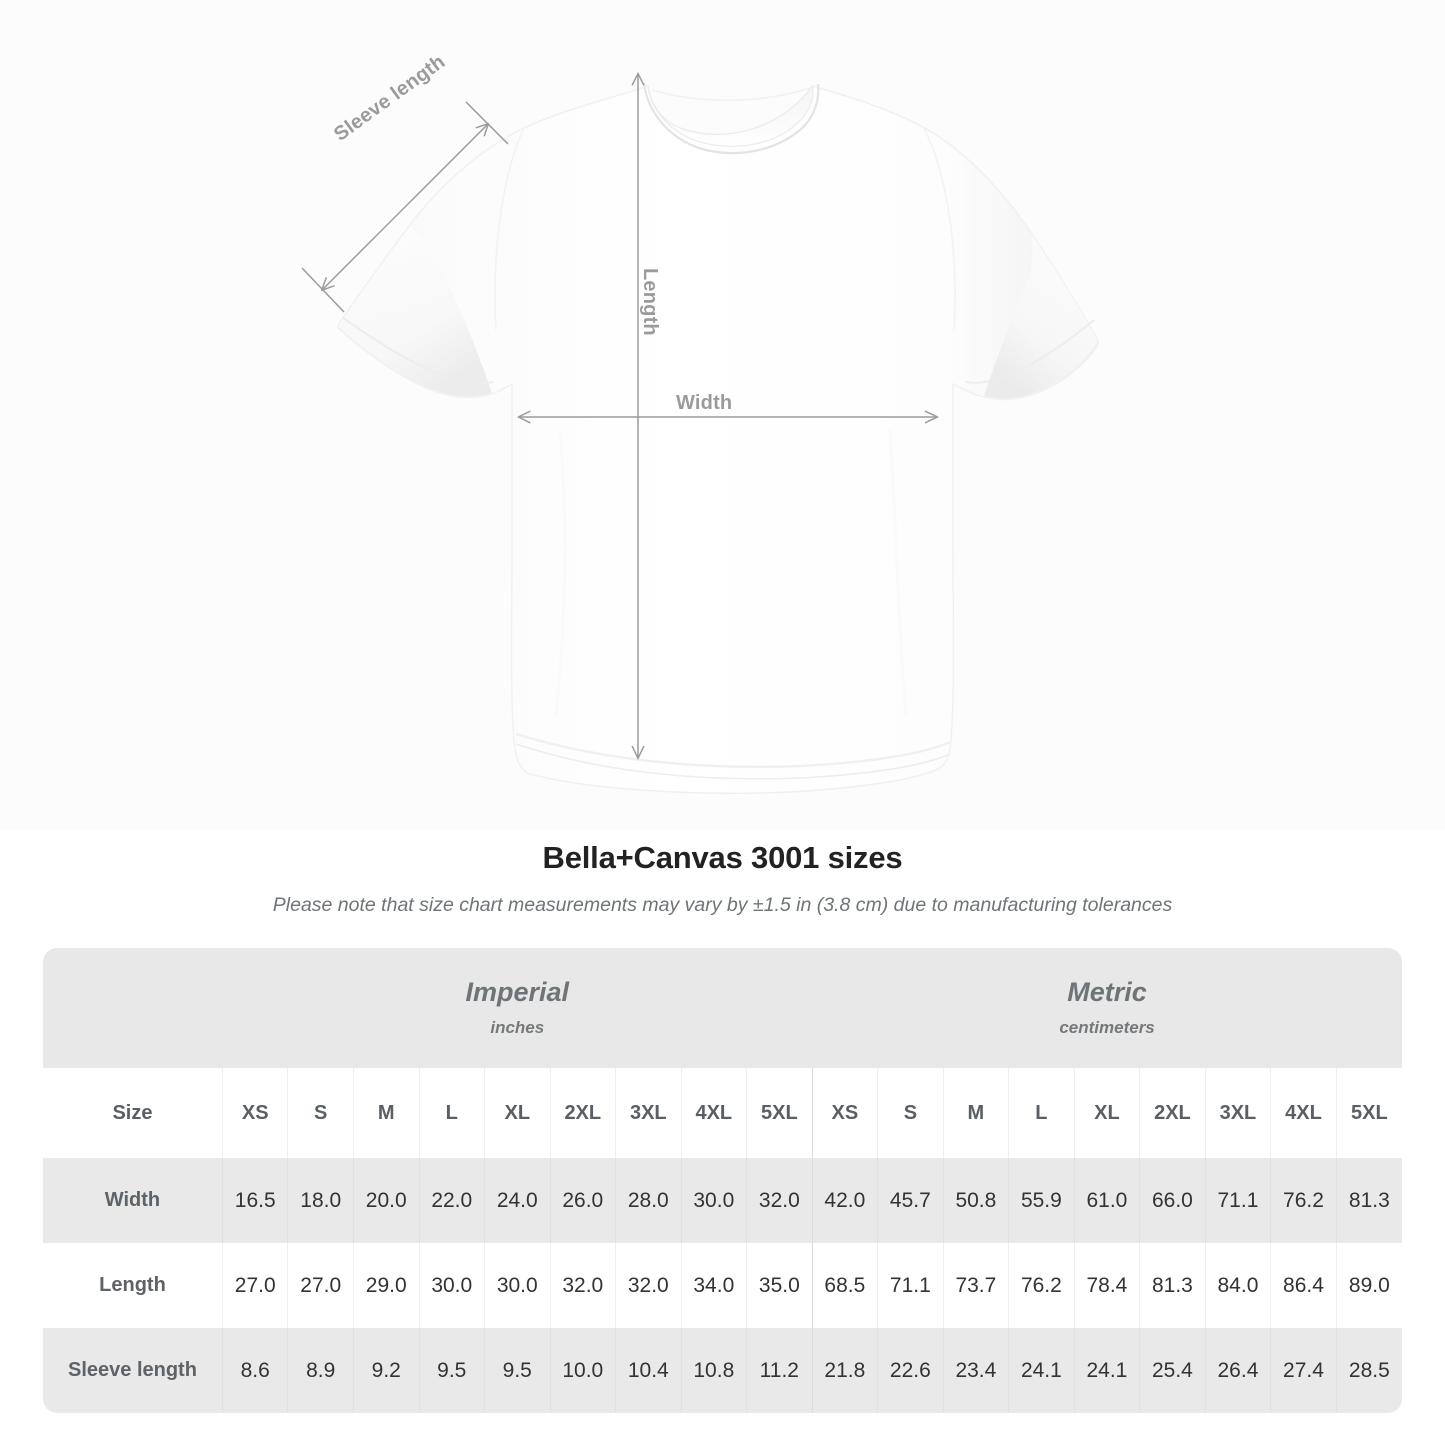  I want to click on cell-length-imperial-5xl: 35.0, so click(779, 1285).